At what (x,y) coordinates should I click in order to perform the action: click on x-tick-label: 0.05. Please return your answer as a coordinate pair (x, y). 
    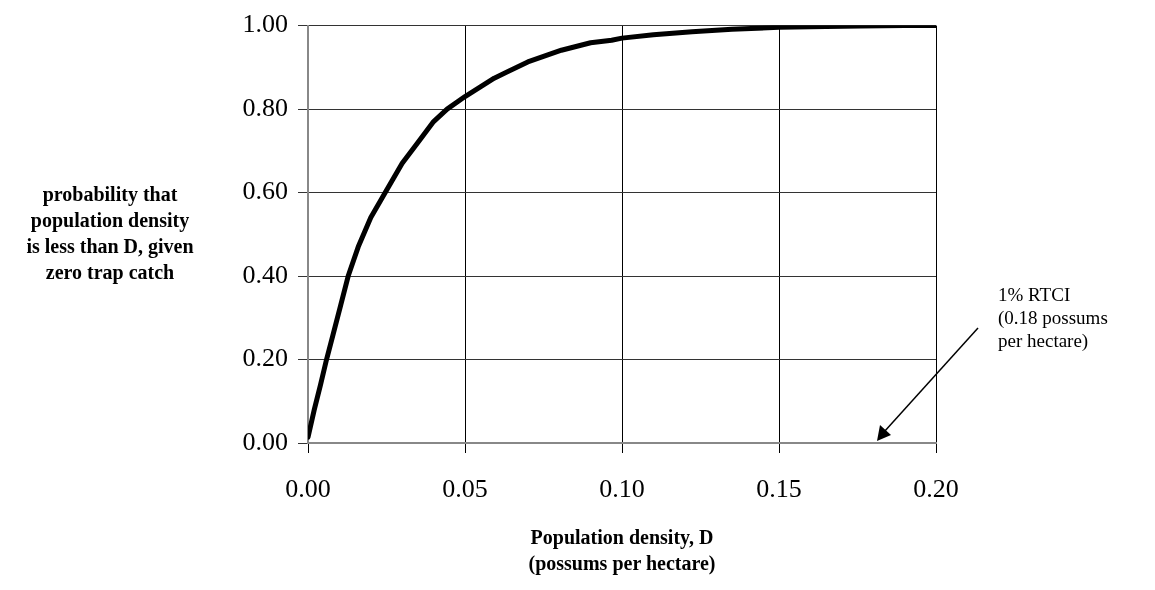
    Looking at the image, I should click on (465, 489).